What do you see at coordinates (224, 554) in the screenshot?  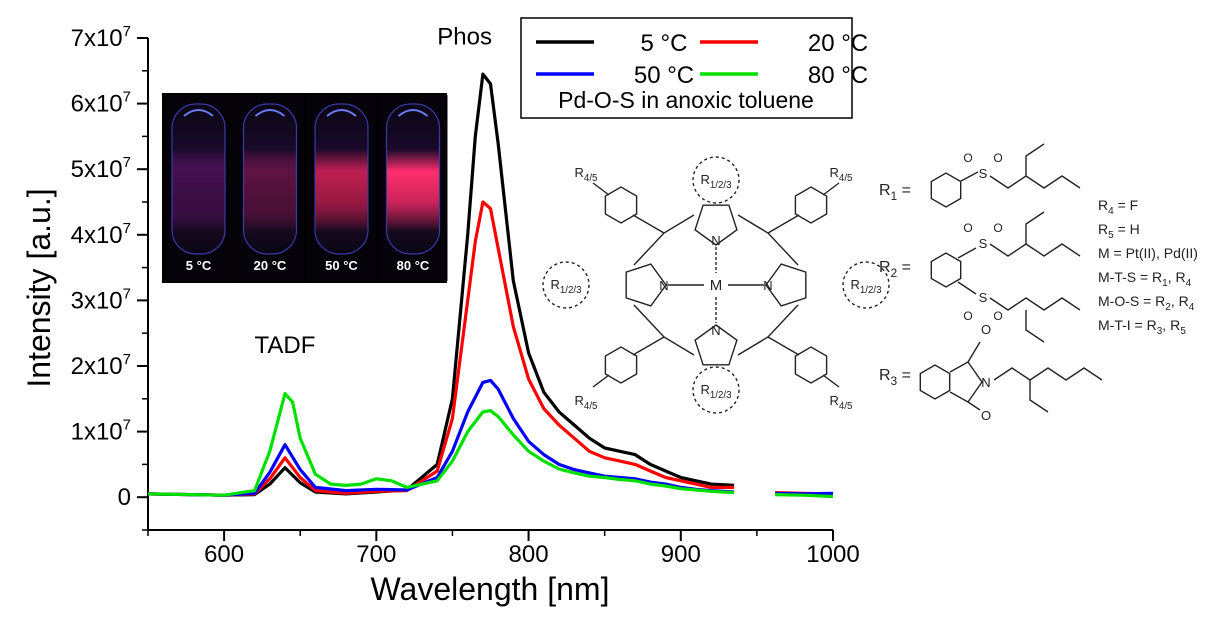 I see `x-tick-label: 600` at bounding box center [224, 554].